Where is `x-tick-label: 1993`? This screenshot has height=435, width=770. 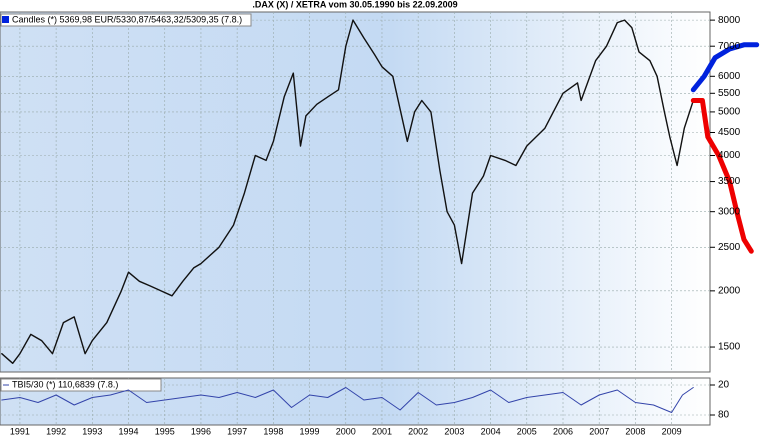
x-tick-label: 1993 is located at coordinates (92, 430).